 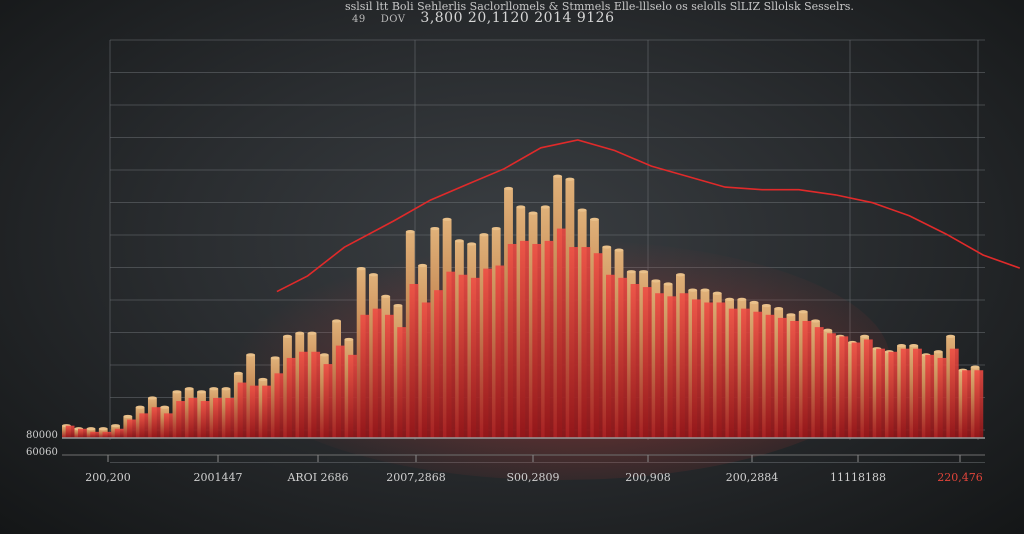 I want to click on x-tick-label: 2001447, so click(x=218, y=477).